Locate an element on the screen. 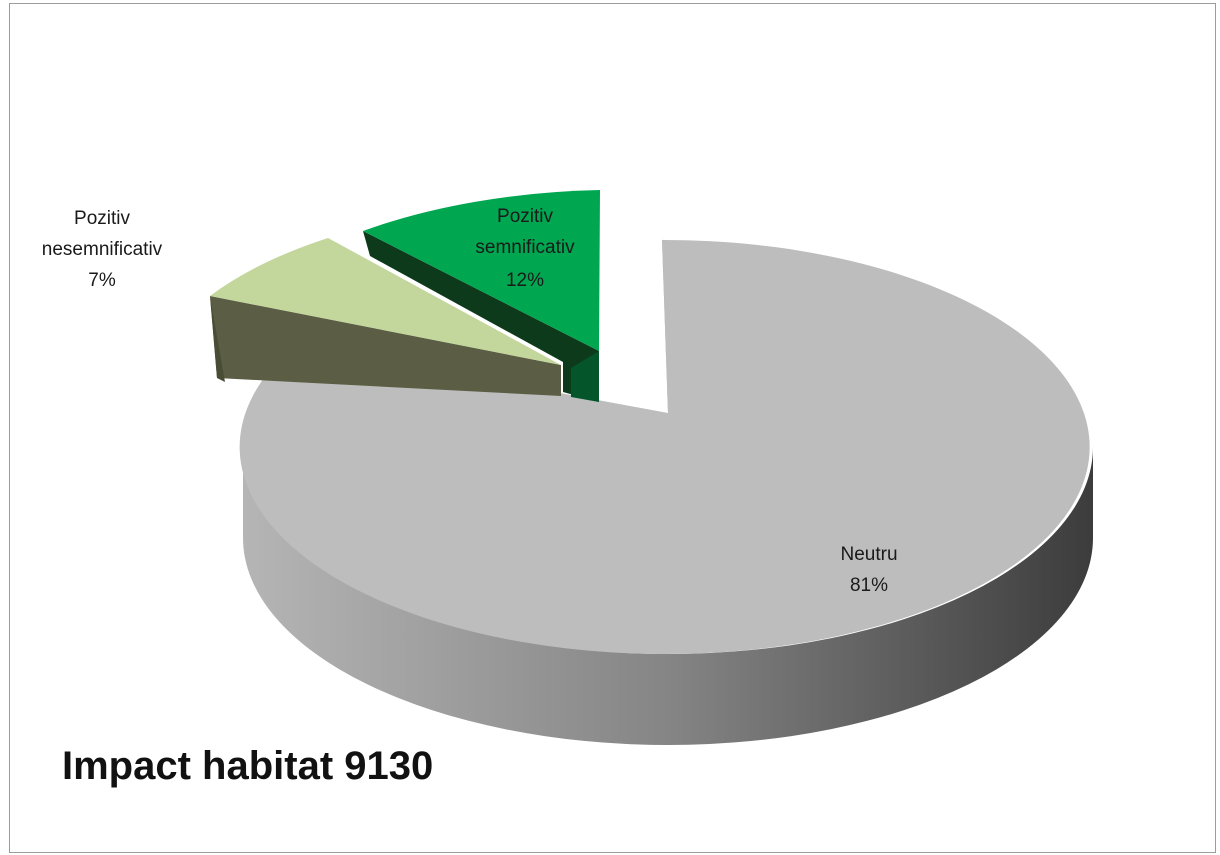  pie-slice-pozitiv-semnificativ-front is located at coordinates (585, 376).